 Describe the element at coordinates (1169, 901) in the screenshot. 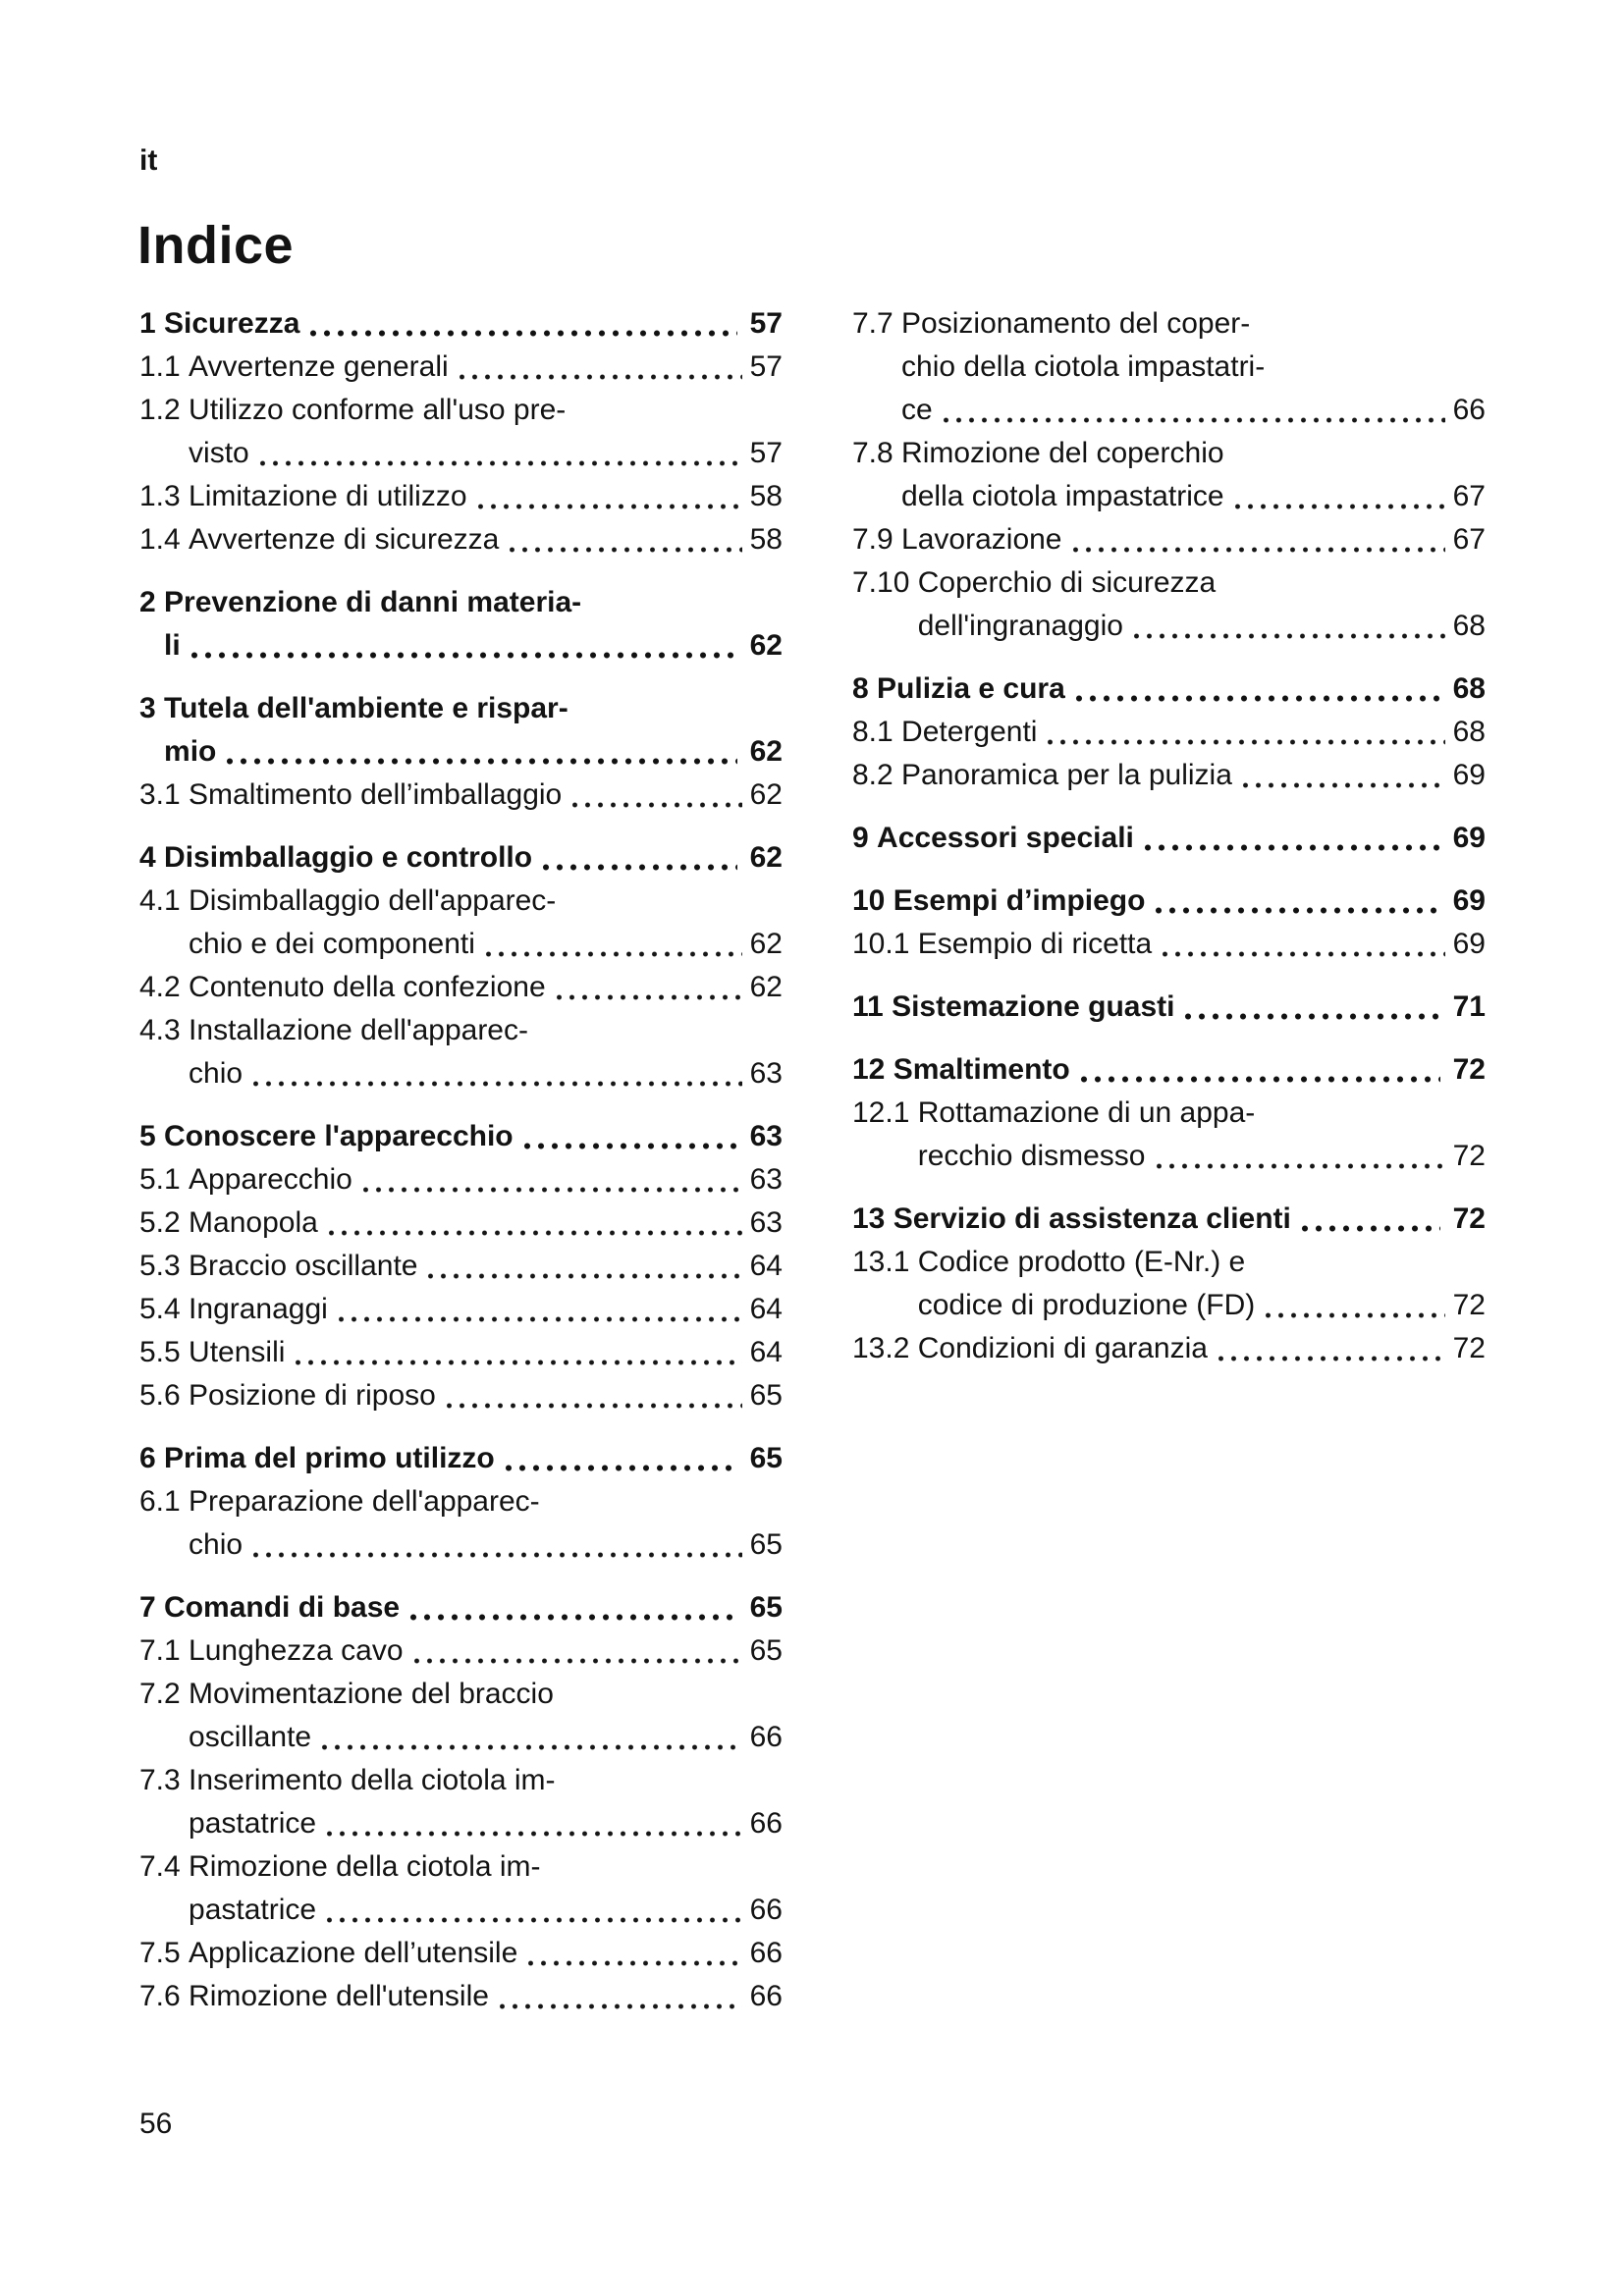

I see `toc-section-entry: 10 Esempi d’impiego 69` at that location.